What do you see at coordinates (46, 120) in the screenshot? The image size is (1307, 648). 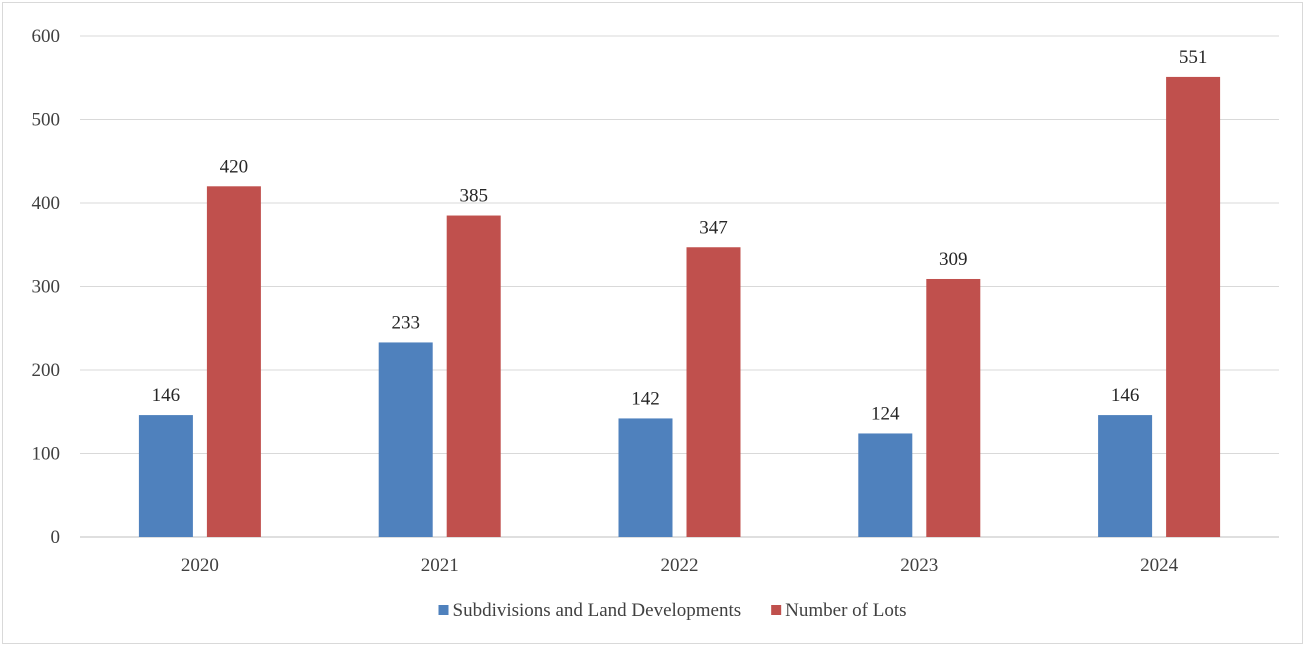 I see `y-tick-label: 500` at bounding box center [46, 120].